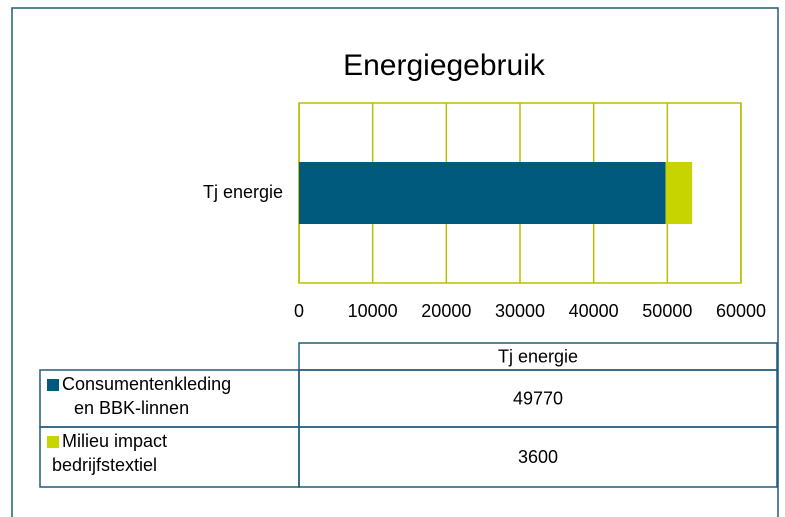 The height and width of the screenshot is (517, 785). I want to click on x-tick-label: 0, so click(299, 311).